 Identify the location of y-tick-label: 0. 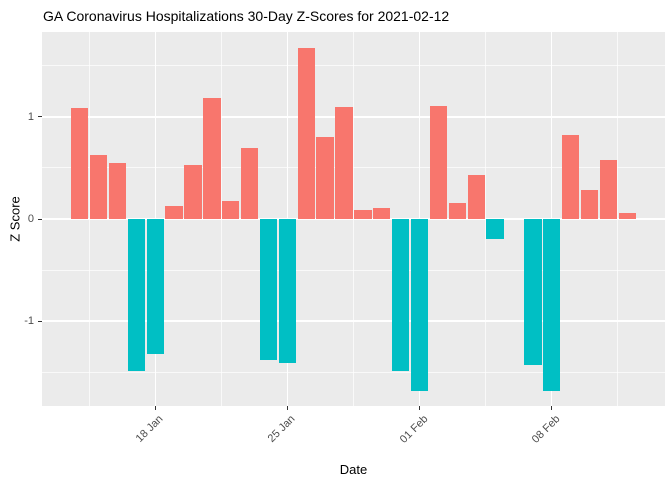
(30, 219).